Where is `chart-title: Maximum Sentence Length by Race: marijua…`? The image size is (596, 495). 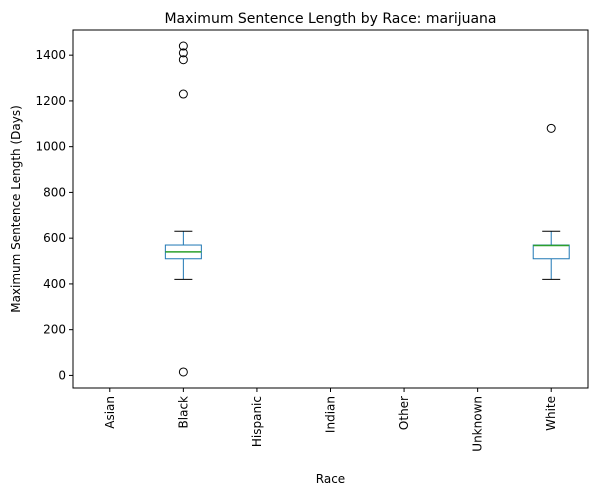
chart-title: Maximum Sentence Length by Race: marijua… is located at coordinates (330, 19).